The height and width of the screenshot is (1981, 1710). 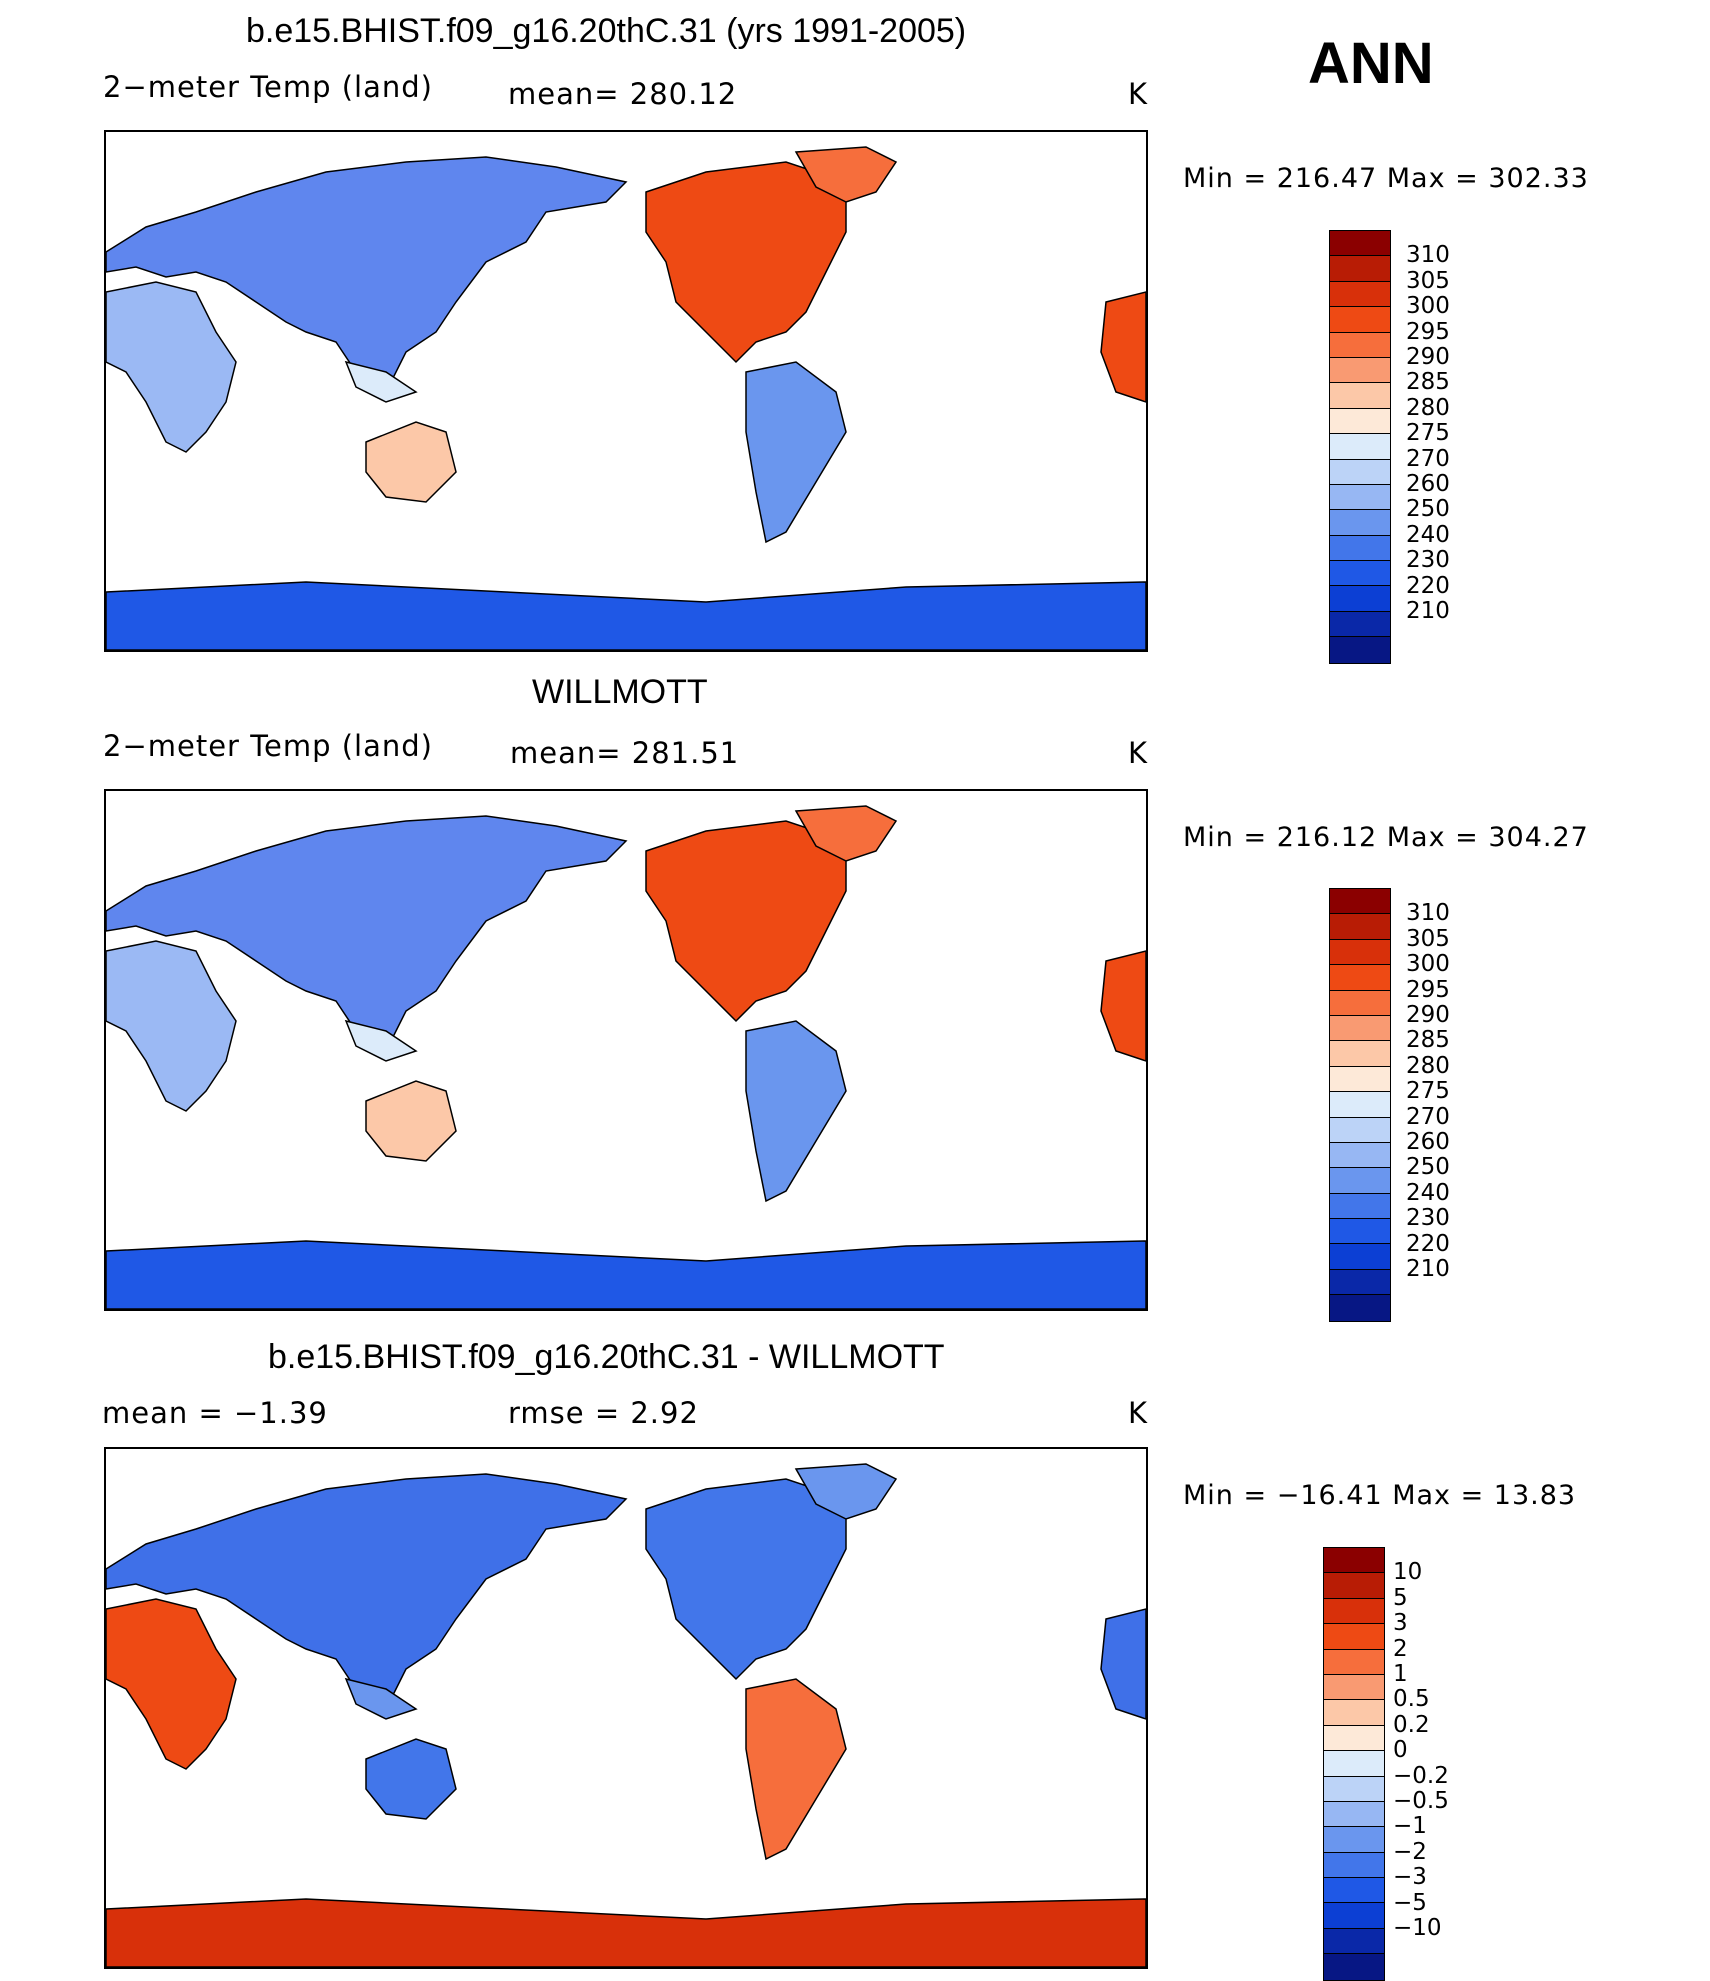 I want to click on colorbar-tick-label: 1, so click(x=1400, y=1674).